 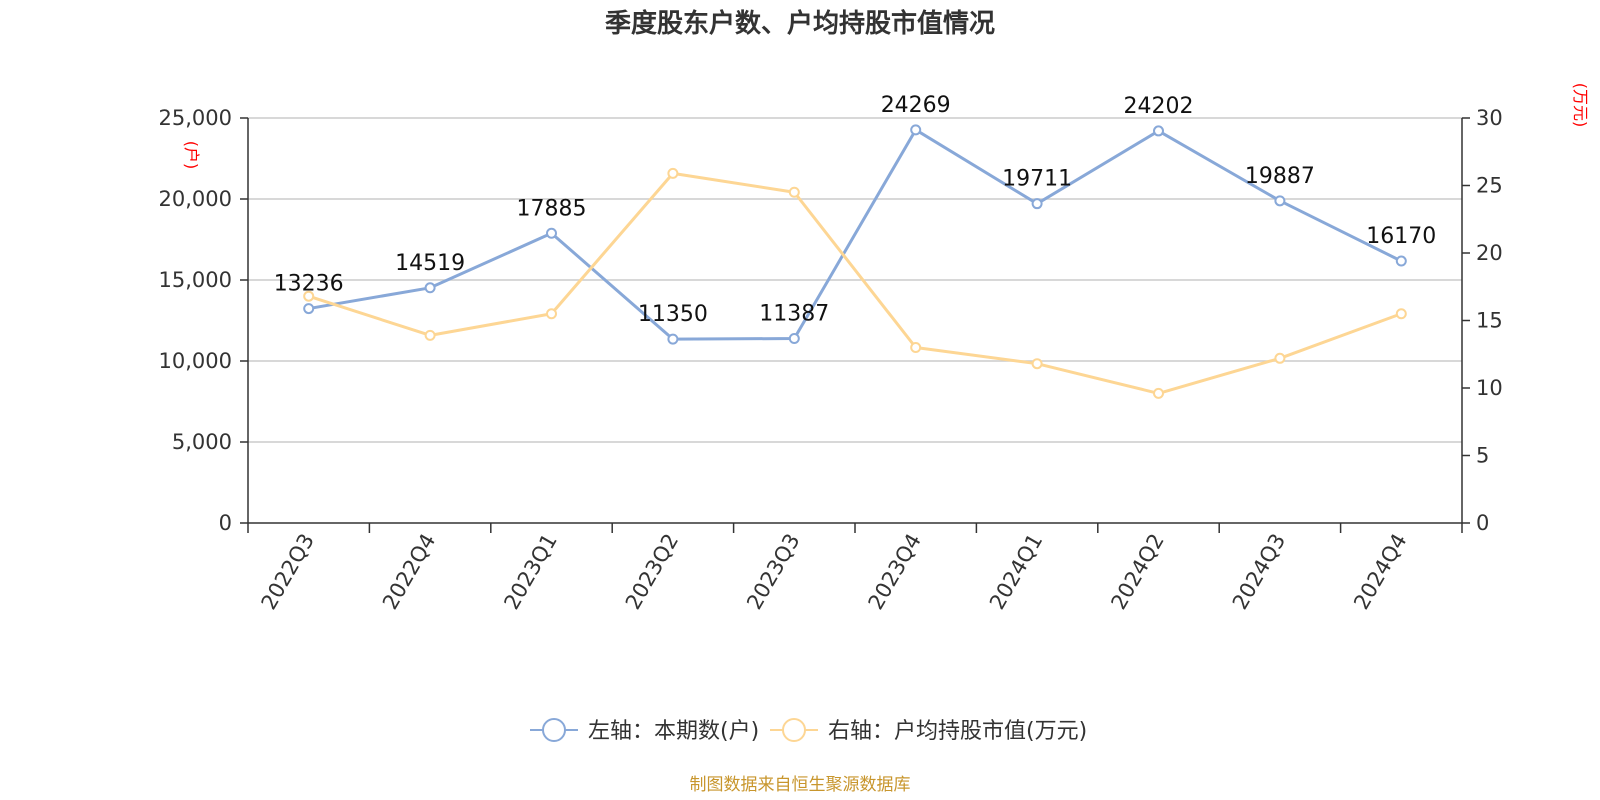 What do you see at coordinates (225, 523) in the screenshot?
I see `left-tick-label: 0` at bounding box center [225, 523].